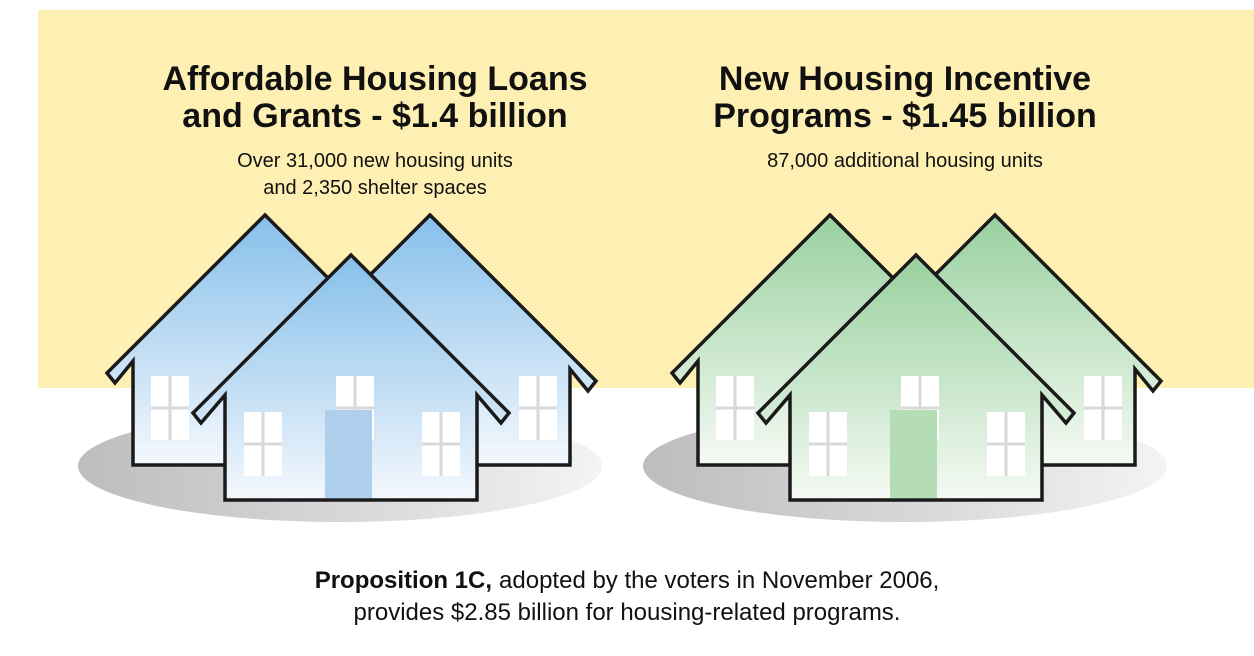 The image size is (1254, 656). Describe the element at coordinates (375, 79) in the screenshot. I see `panel-title: Affordable Housing Loans` at that location.